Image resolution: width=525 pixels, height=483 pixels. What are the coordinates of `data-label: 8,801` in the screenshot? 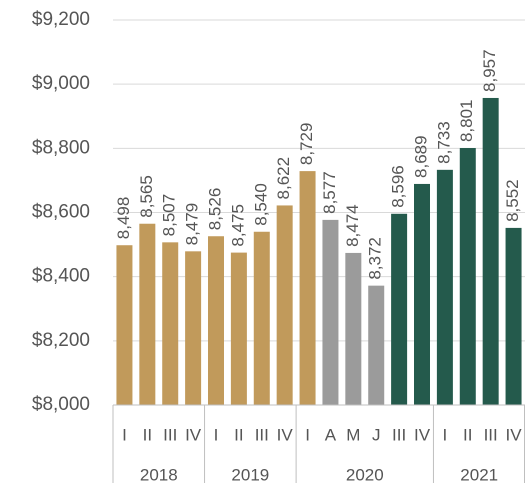 It's located at (466, 120).